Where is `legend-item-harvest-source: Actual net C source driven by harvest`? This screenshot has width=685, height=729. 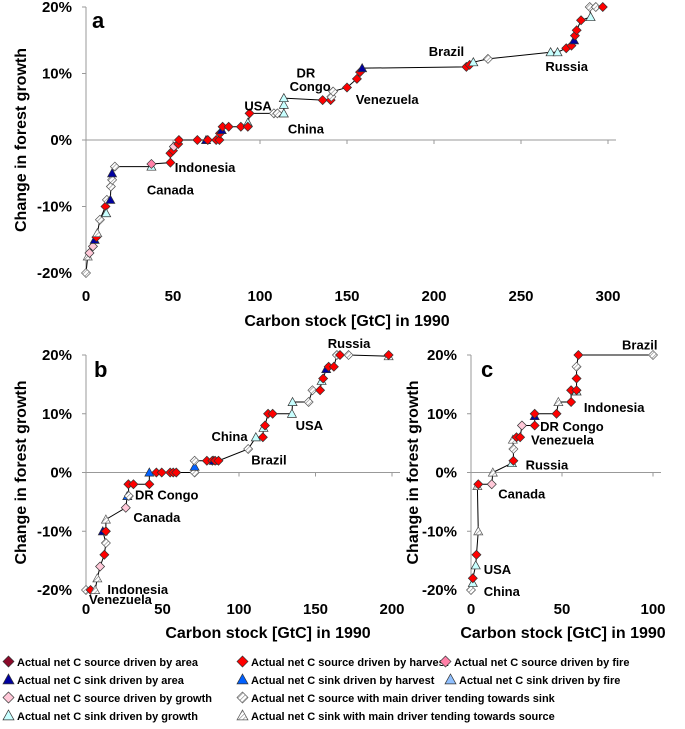
legend-item-harvest-source: Actual net C source driven by harvest is located at coordinates (342, 663).